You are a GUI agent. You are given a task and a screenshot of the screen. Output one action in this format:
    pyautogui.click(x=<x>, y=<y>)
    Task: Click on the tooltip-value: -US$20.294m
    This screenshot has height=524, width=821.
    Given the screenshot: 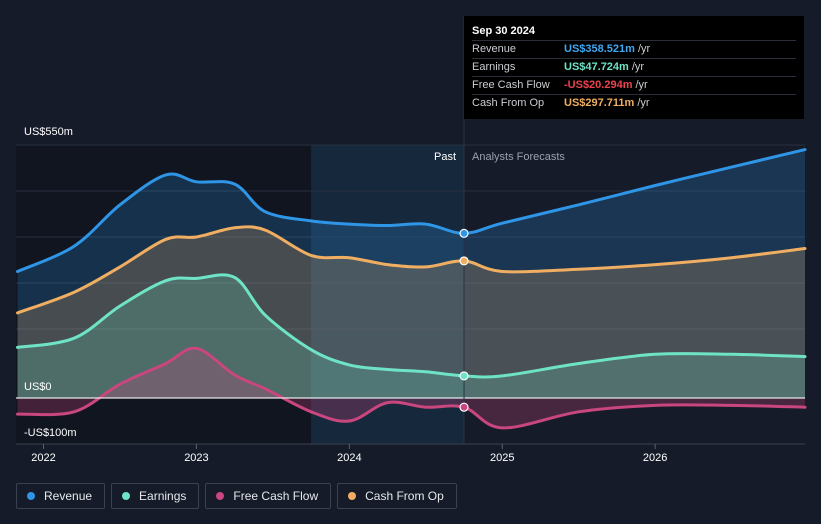 What is the action you would take?
    pyautogui.click(x=598, y=85)
    